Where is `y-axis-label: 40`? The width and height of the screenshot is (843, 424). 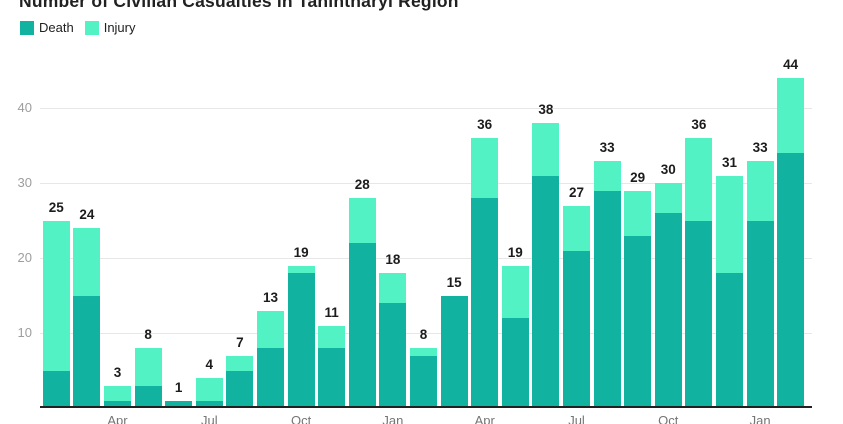
y-axis-label: 40 is located at coordinates (24, 107).